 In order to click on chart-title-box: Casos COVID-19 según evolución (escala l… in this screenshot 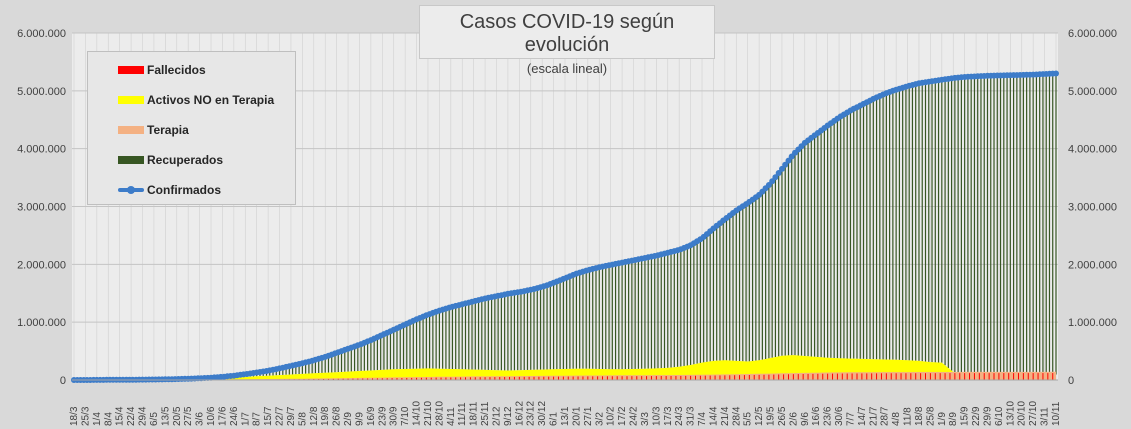, I will do `click(567, 40)`.